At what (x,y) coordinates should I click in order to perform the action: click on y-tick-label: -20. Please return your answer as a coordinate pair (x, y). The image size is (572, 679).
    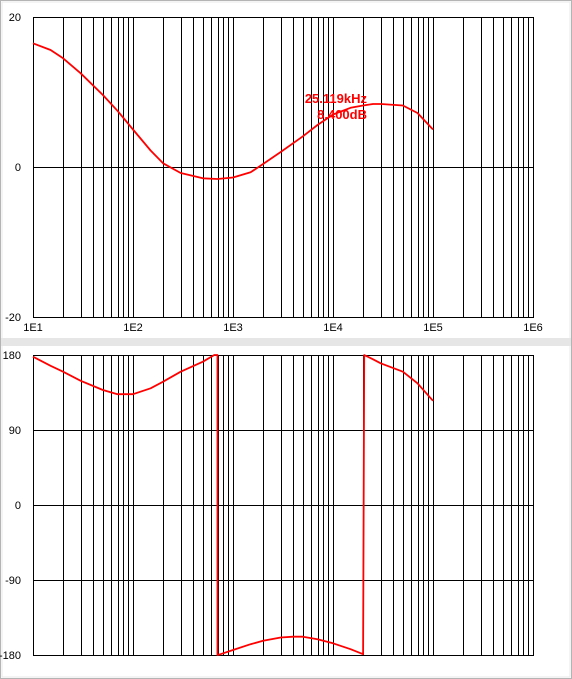
    Looking at the image, I should click on (13, 318).